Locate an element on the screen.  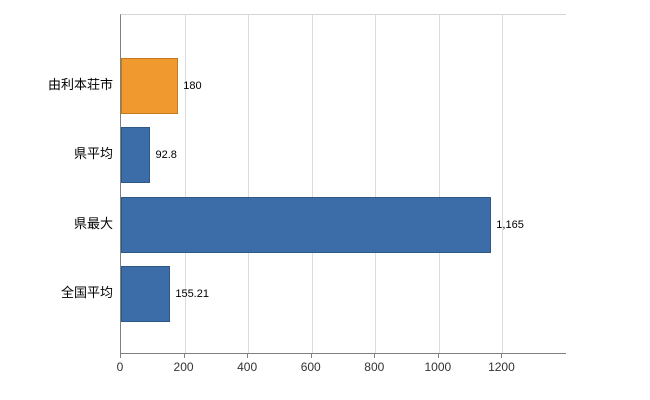
category-label: 由利本荘市 is located at coordinates (80, 84).